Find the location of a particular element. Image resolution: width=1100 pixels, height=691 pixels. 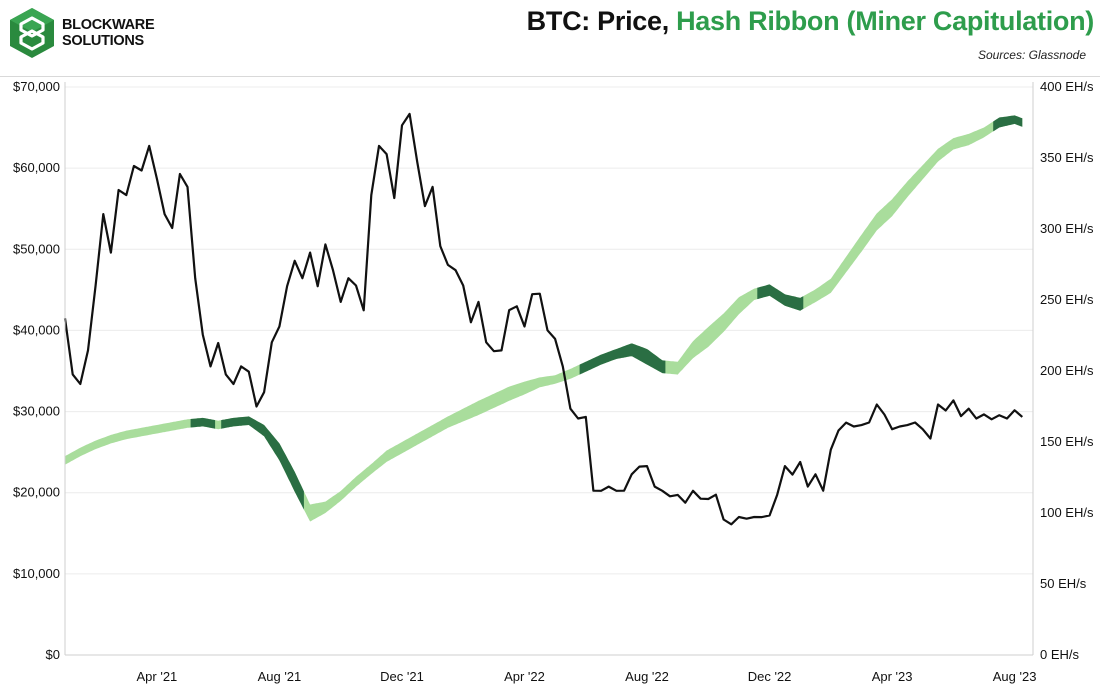

left-tick-label: $60,000 is located at coordinates (36, 167).